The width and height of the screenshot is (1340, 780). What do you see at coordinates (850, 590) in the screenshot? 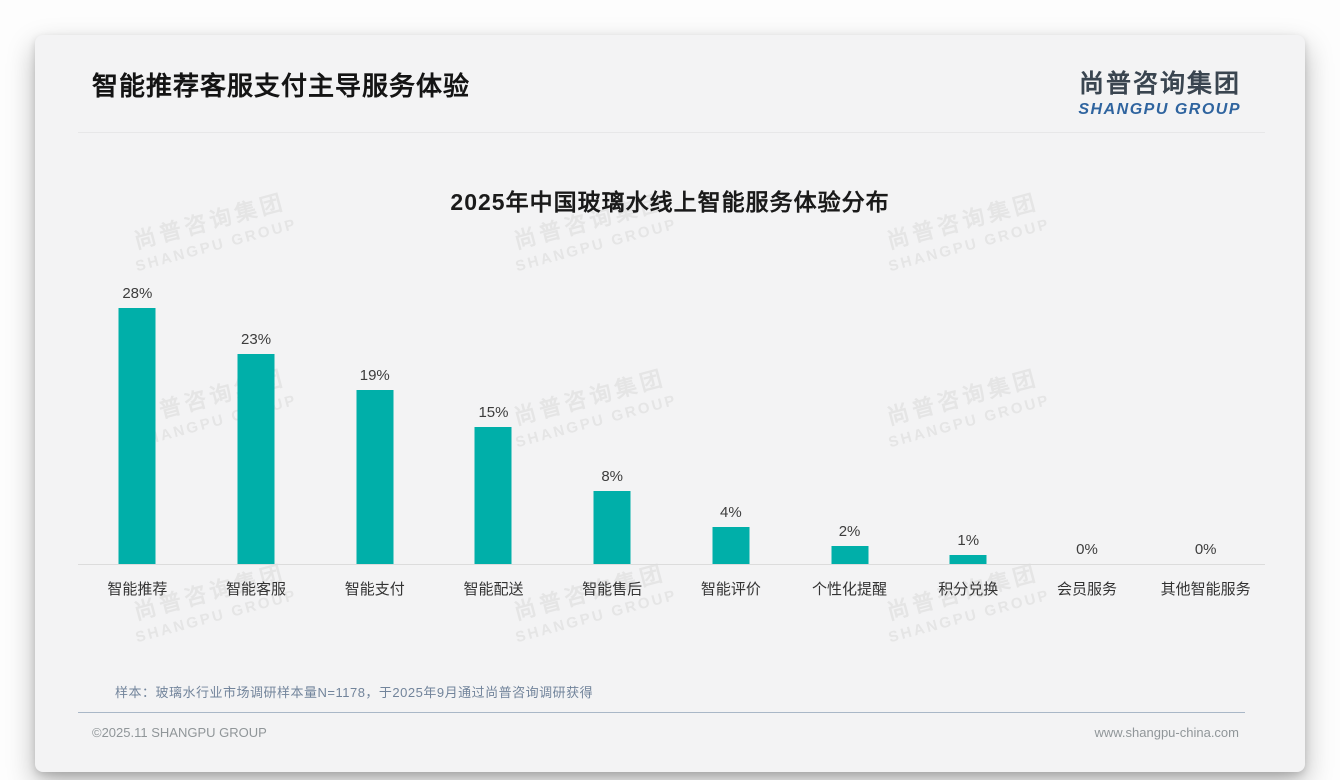
I see `category-label: 个性化提醒` at bounding box center [850, 590].